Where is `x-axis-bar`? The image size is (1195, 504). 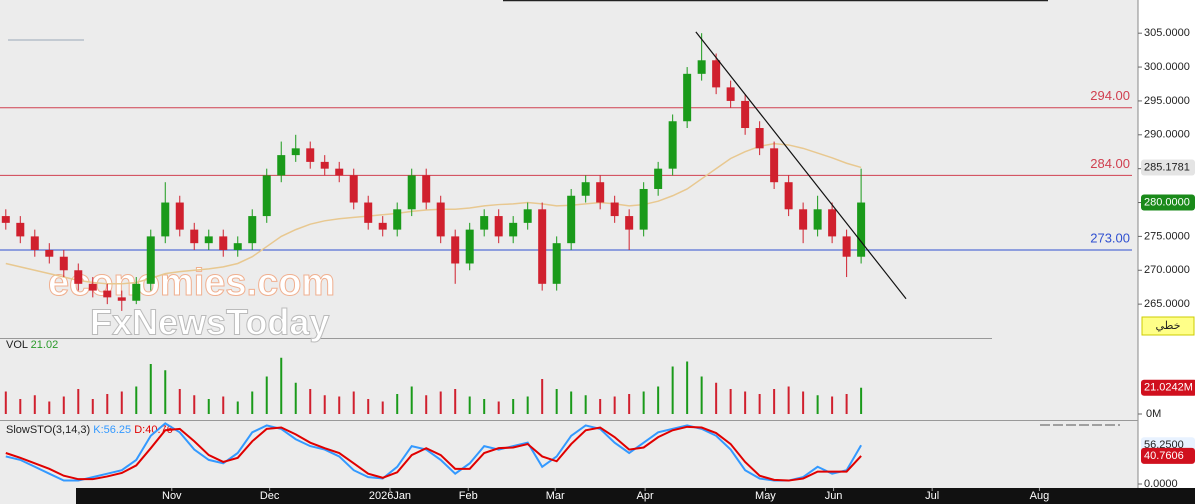
x-axis-bar is located at coordinates (635, 496).